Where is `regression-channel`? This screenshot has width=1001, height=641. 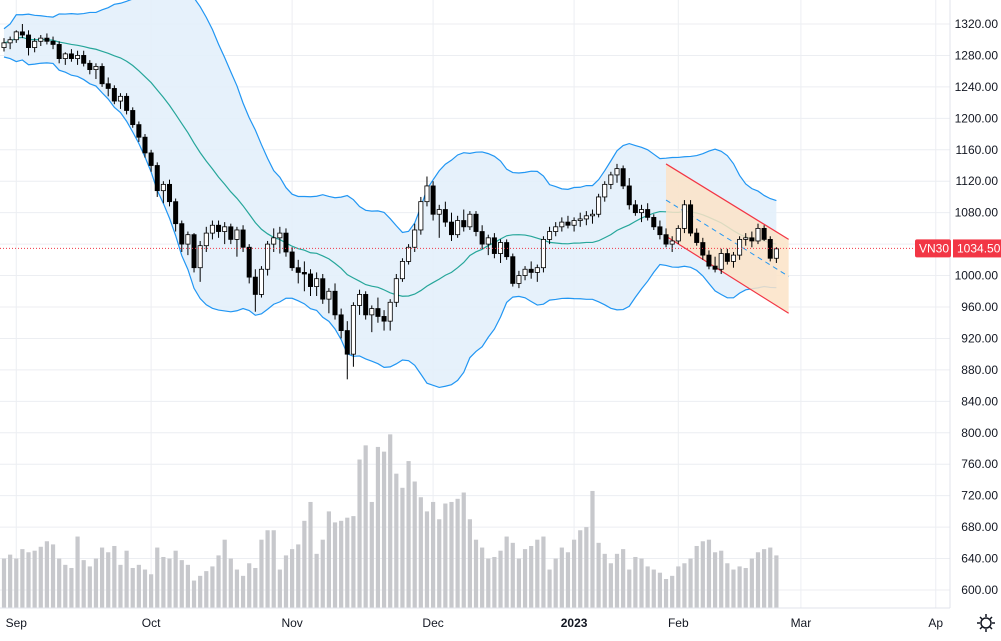 regression-channel is located at coordinates (727, 238).